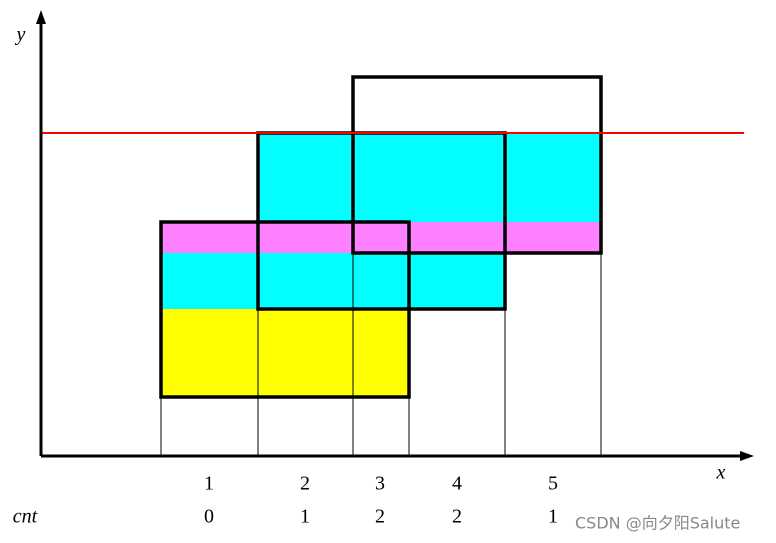 This screenshot has height=543, width=776. What do you see at coordinates (380, 484) in the screenshot?
I see `segment-label: 3` at bounding box center [380, 484].